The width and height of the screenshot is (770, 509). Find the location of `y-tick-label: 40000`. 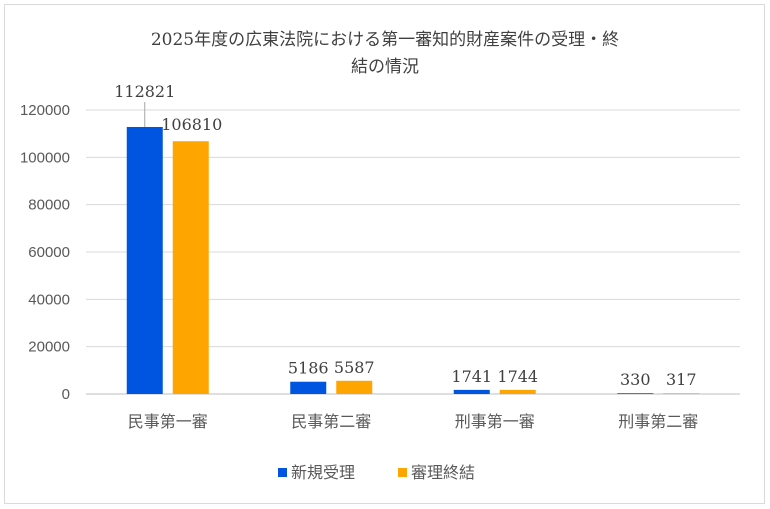

y-tick-label: 40000 is located at coordinates (49, 299).